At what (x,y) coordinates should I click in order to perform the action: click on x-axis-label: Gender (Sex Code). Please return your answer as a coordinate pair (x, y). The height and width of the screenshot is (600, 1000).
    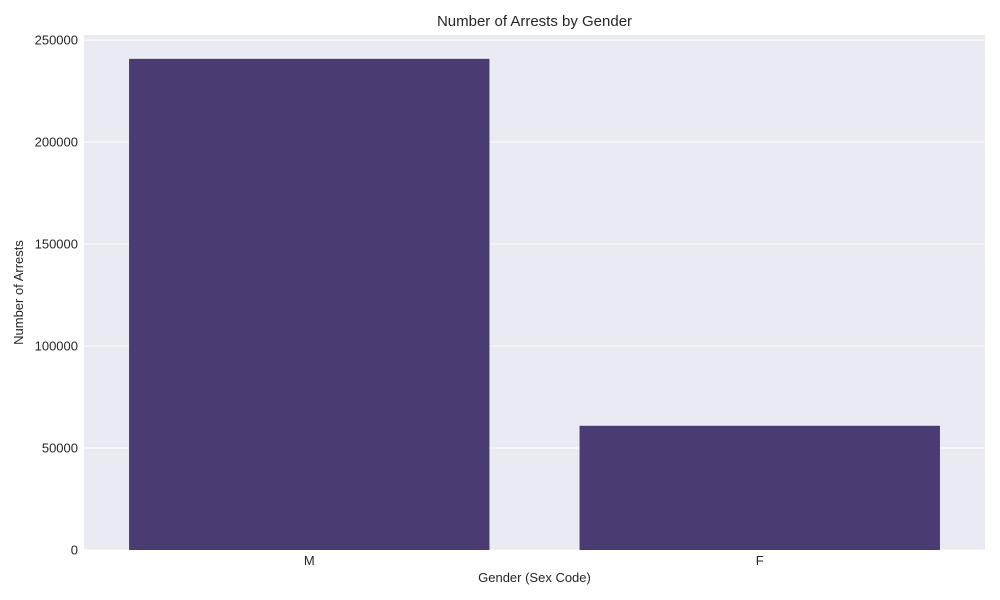
    Looking at the image, I should click on (534, 577).